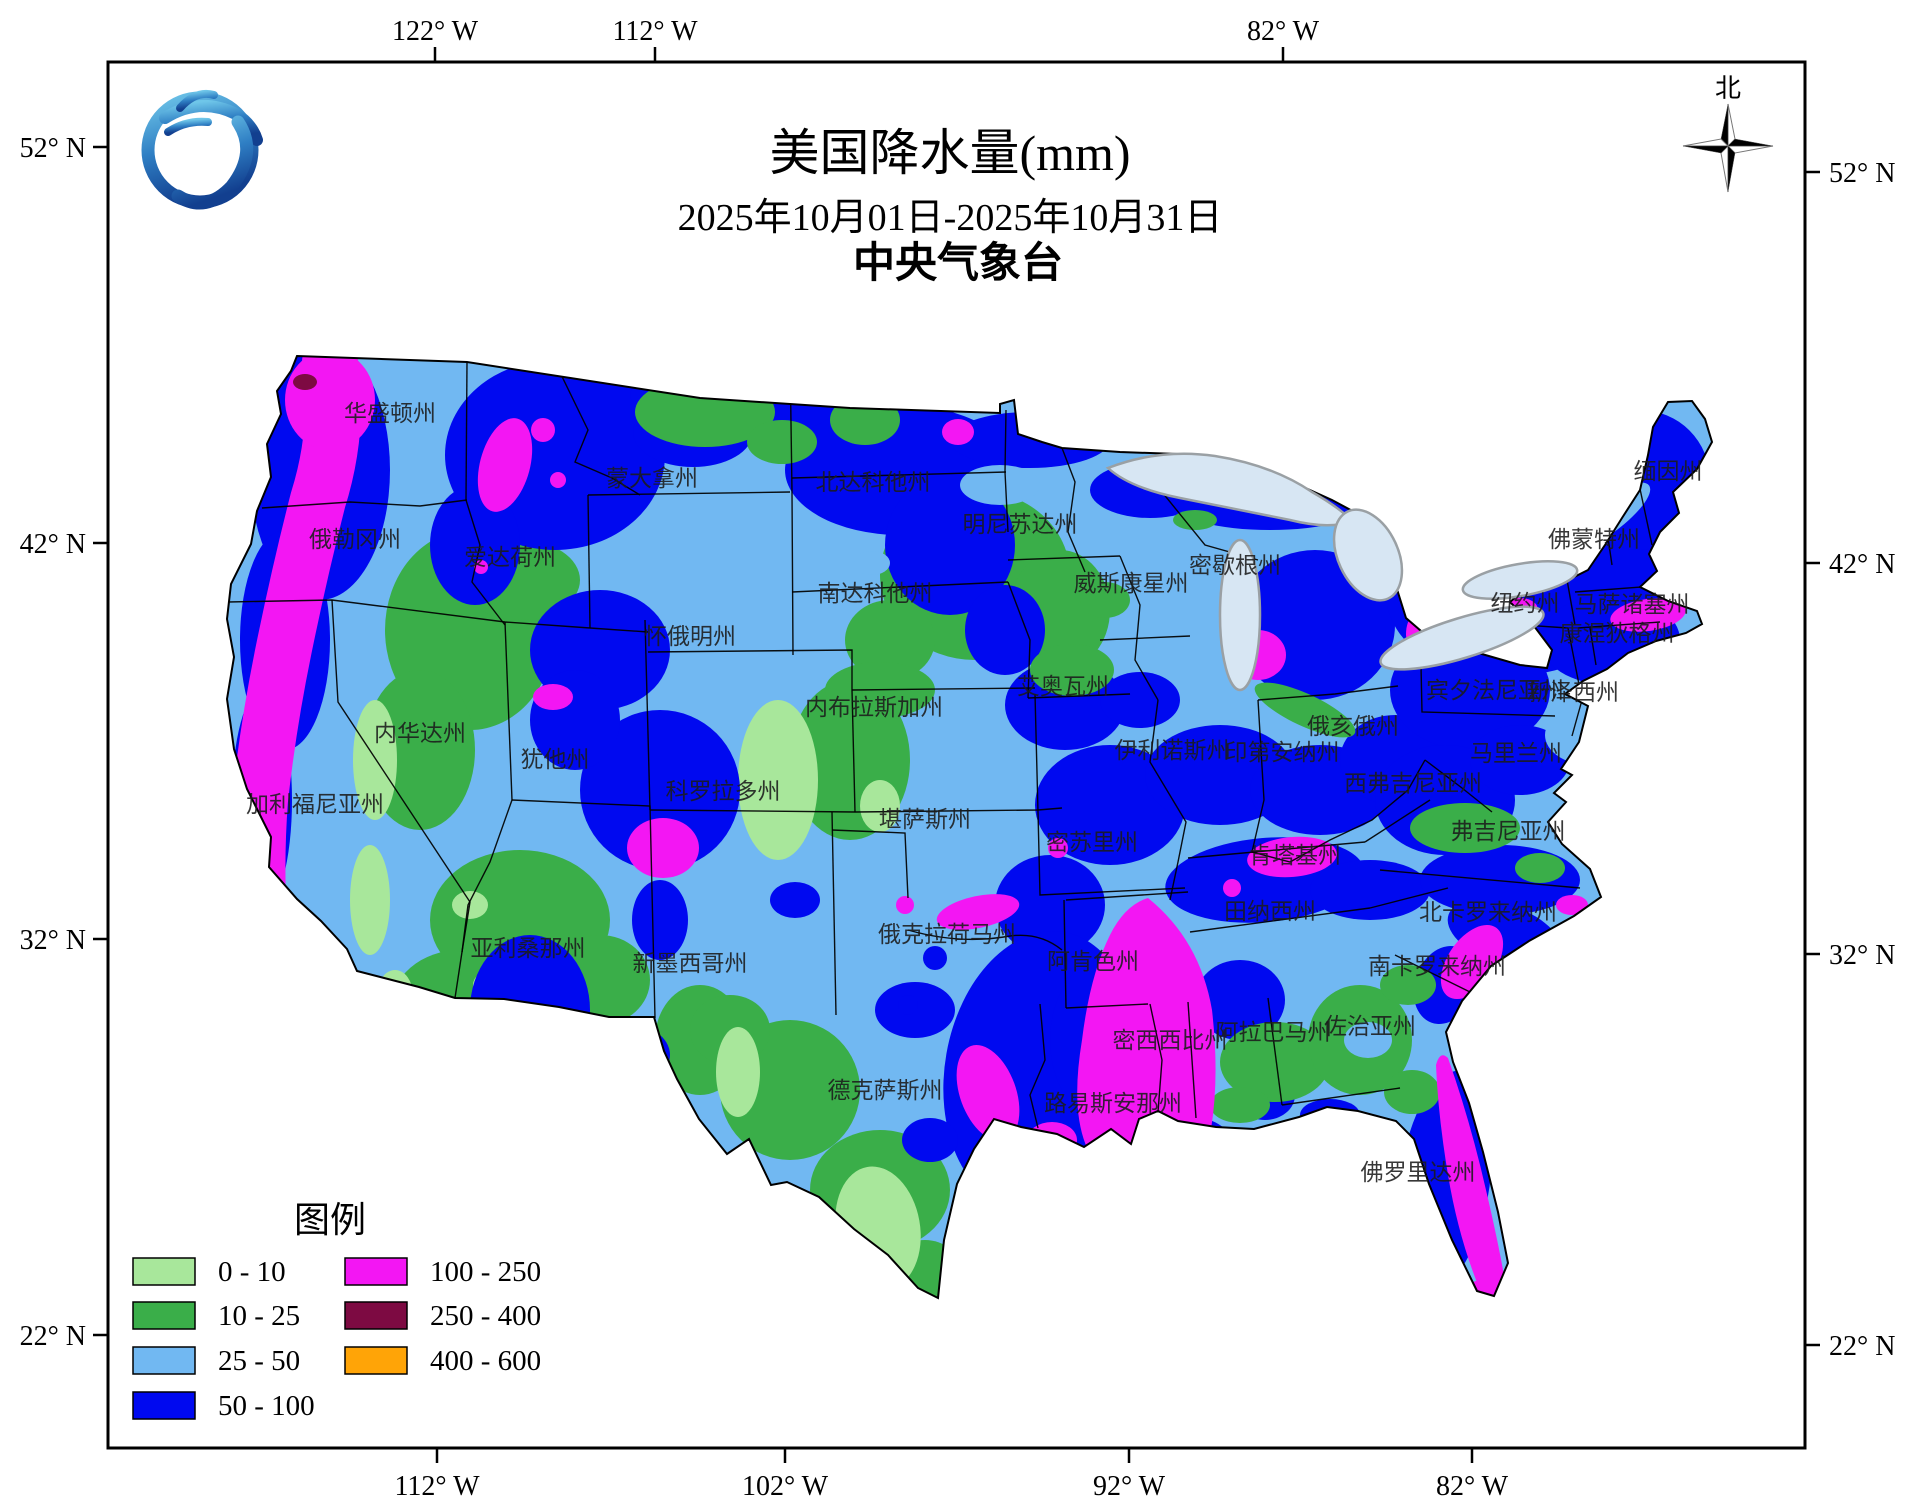 The image size is (1912, 1512). Describe the element at coordinates (355, 539) in the screenshot. I see `state-label: 俄勒冈州` at that location.